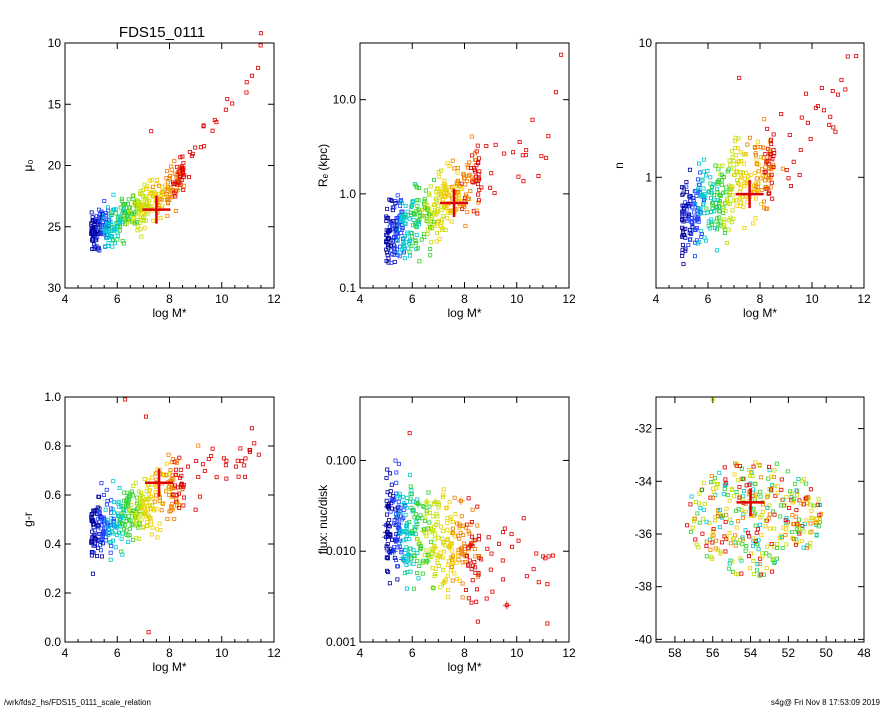 This screenshot has width=885, height=708. Describe the element at coordinates (644, 639) in the screenshot. I see `y-tick-label: -40` at that location.